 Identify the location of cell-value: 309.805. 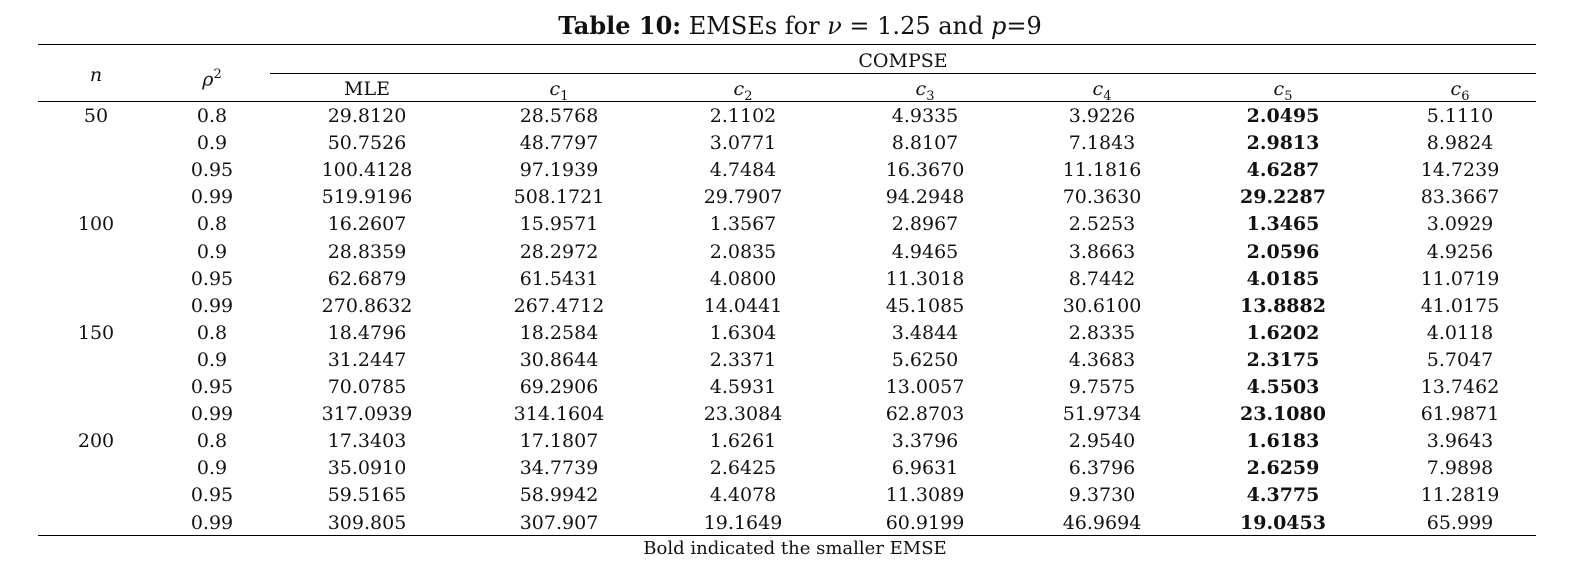
(367, 522).